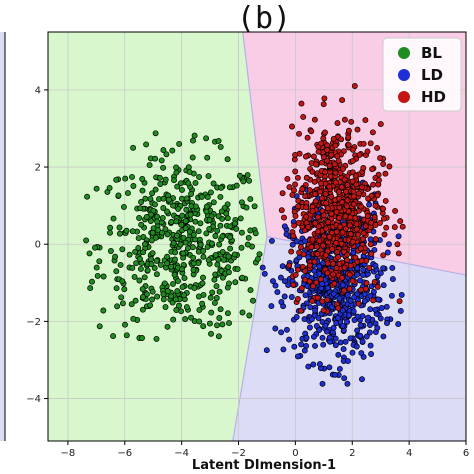 Image resolution: width=474 pixels, height=474 pixels. What do you see at coordinates (33, 322) in the screenshot?
I see `y-tick-label: −2` at bounding box center [33, 322].